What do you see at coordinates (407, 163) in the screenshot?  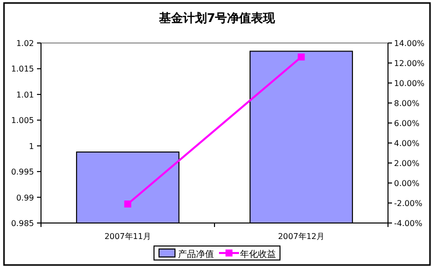 I see `y2-tick-label: 2.00%` at bounding box center [407, 163].